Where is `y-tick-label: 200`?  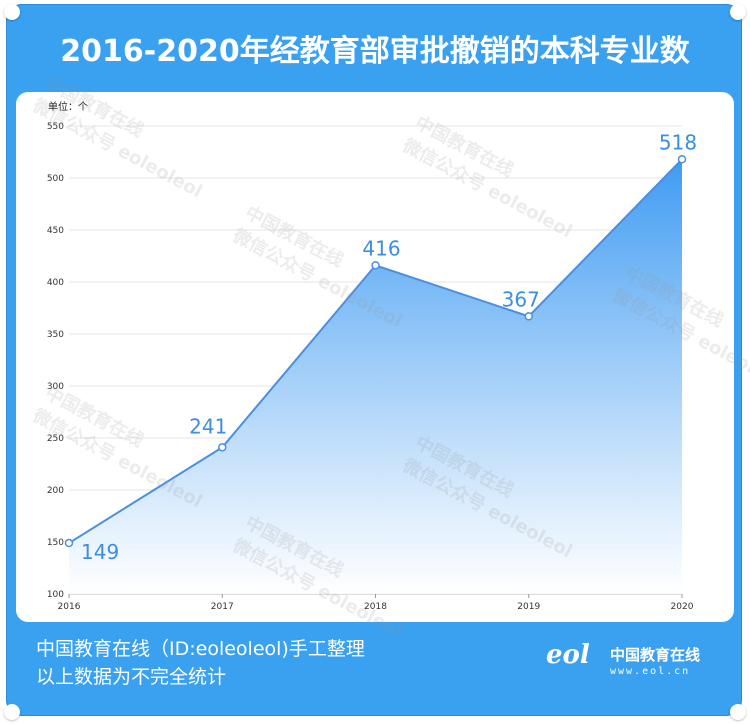 y-tick-label: 200 is located at coordinates (55, 491).